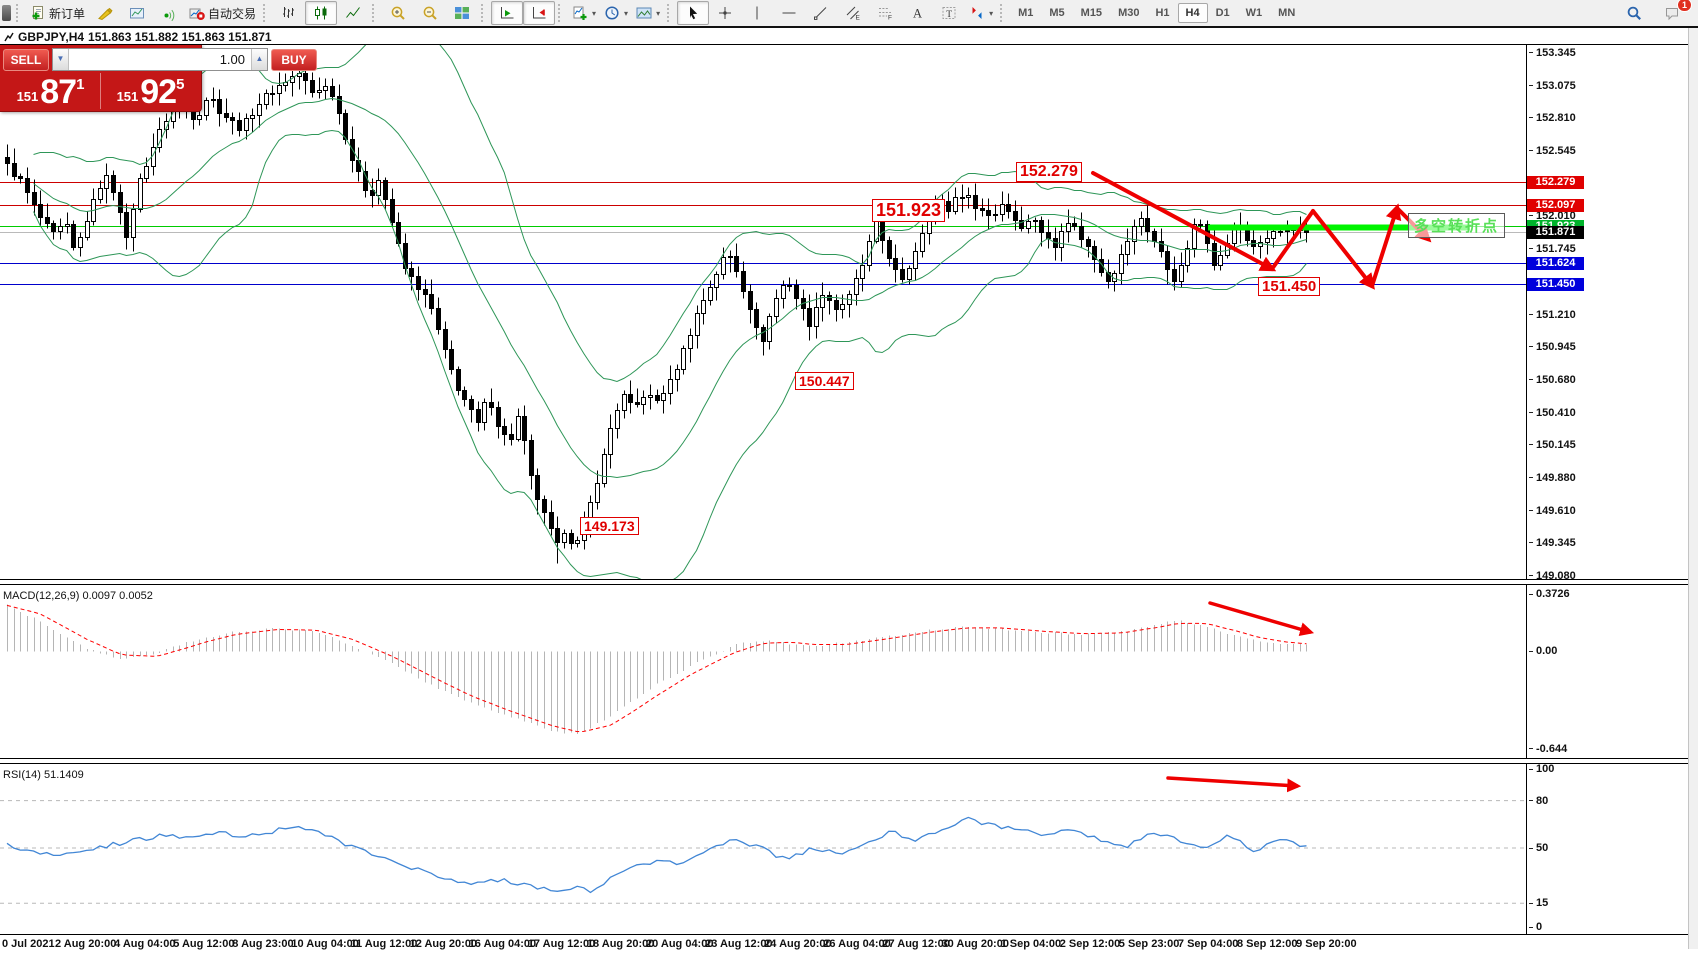 The width and height of the screenshot is (1698, 954). What do you see at coordinates (1192, 13) in the screenshot?
I see `timeframe-h4: H4` at bounding box center [1192, 13].